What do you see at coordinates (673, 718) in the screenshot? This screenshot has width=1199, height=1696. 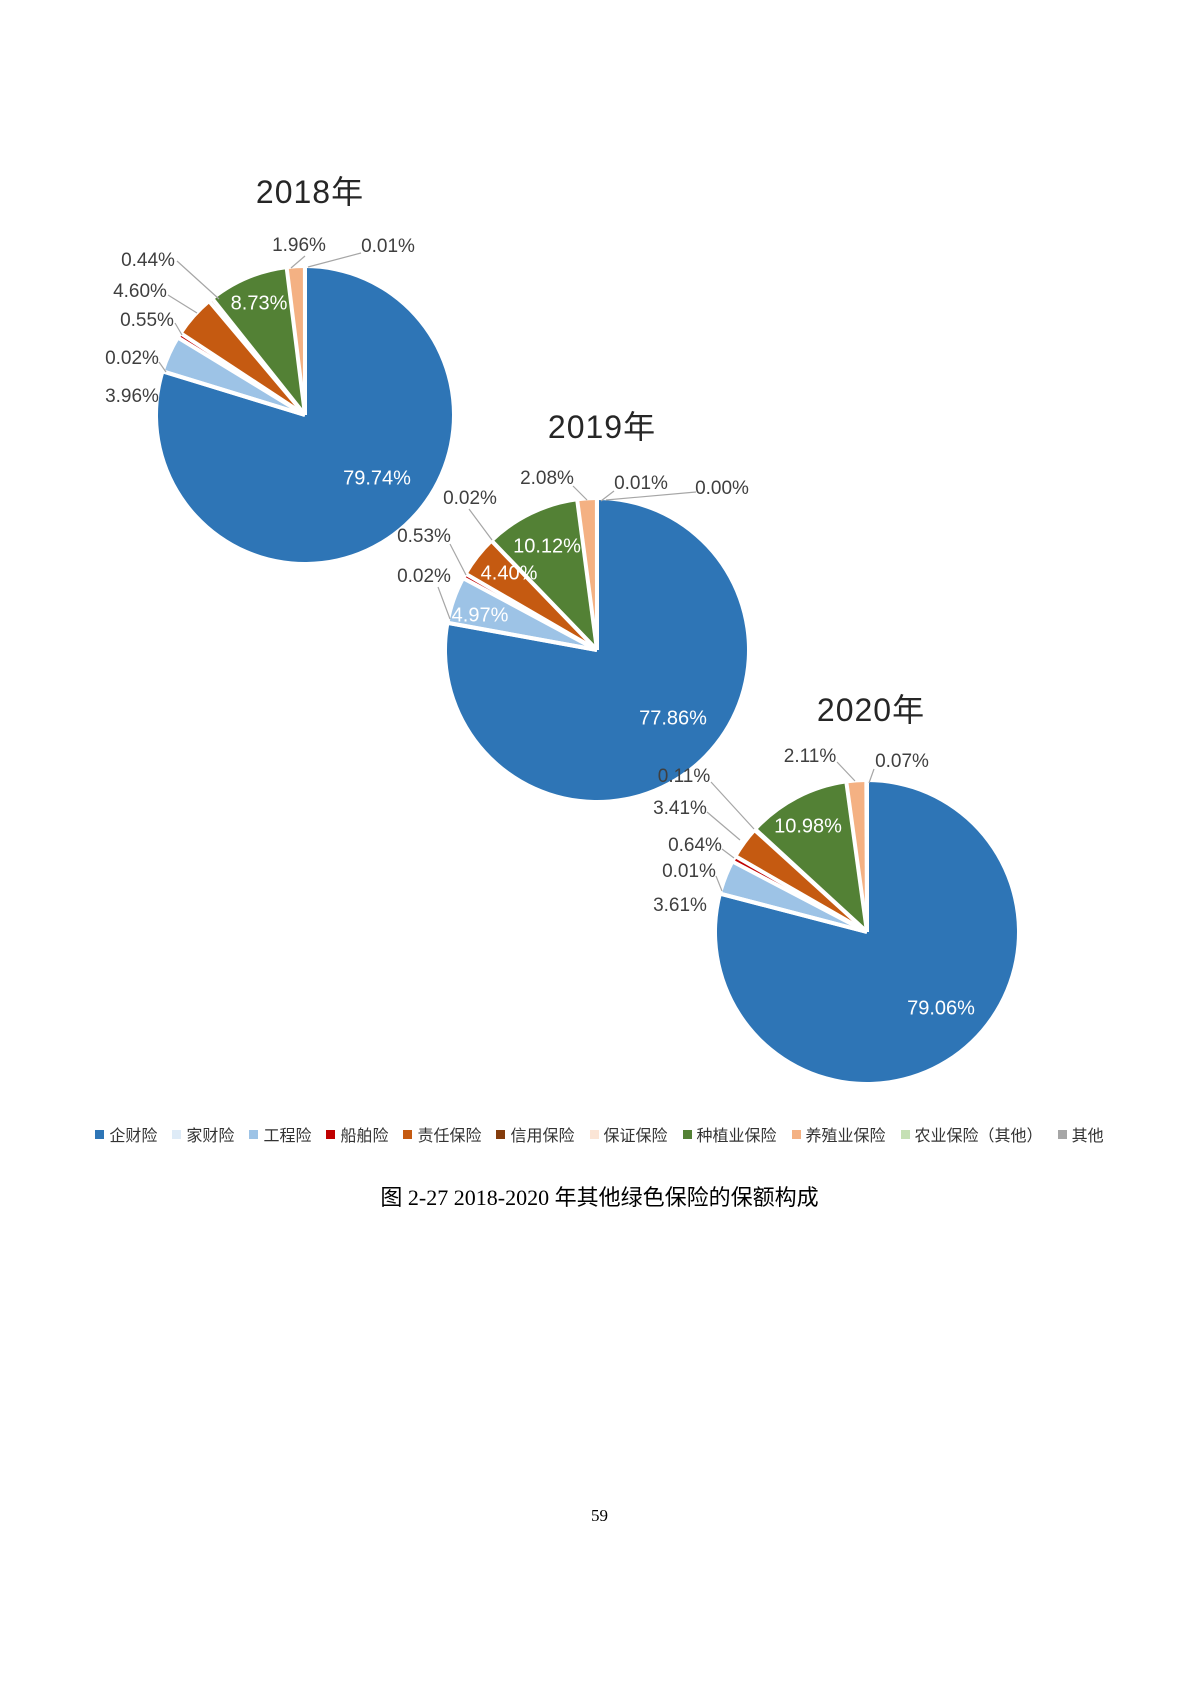 I see `pie-value-label: 77.86%` at bounding box center [673, 718].